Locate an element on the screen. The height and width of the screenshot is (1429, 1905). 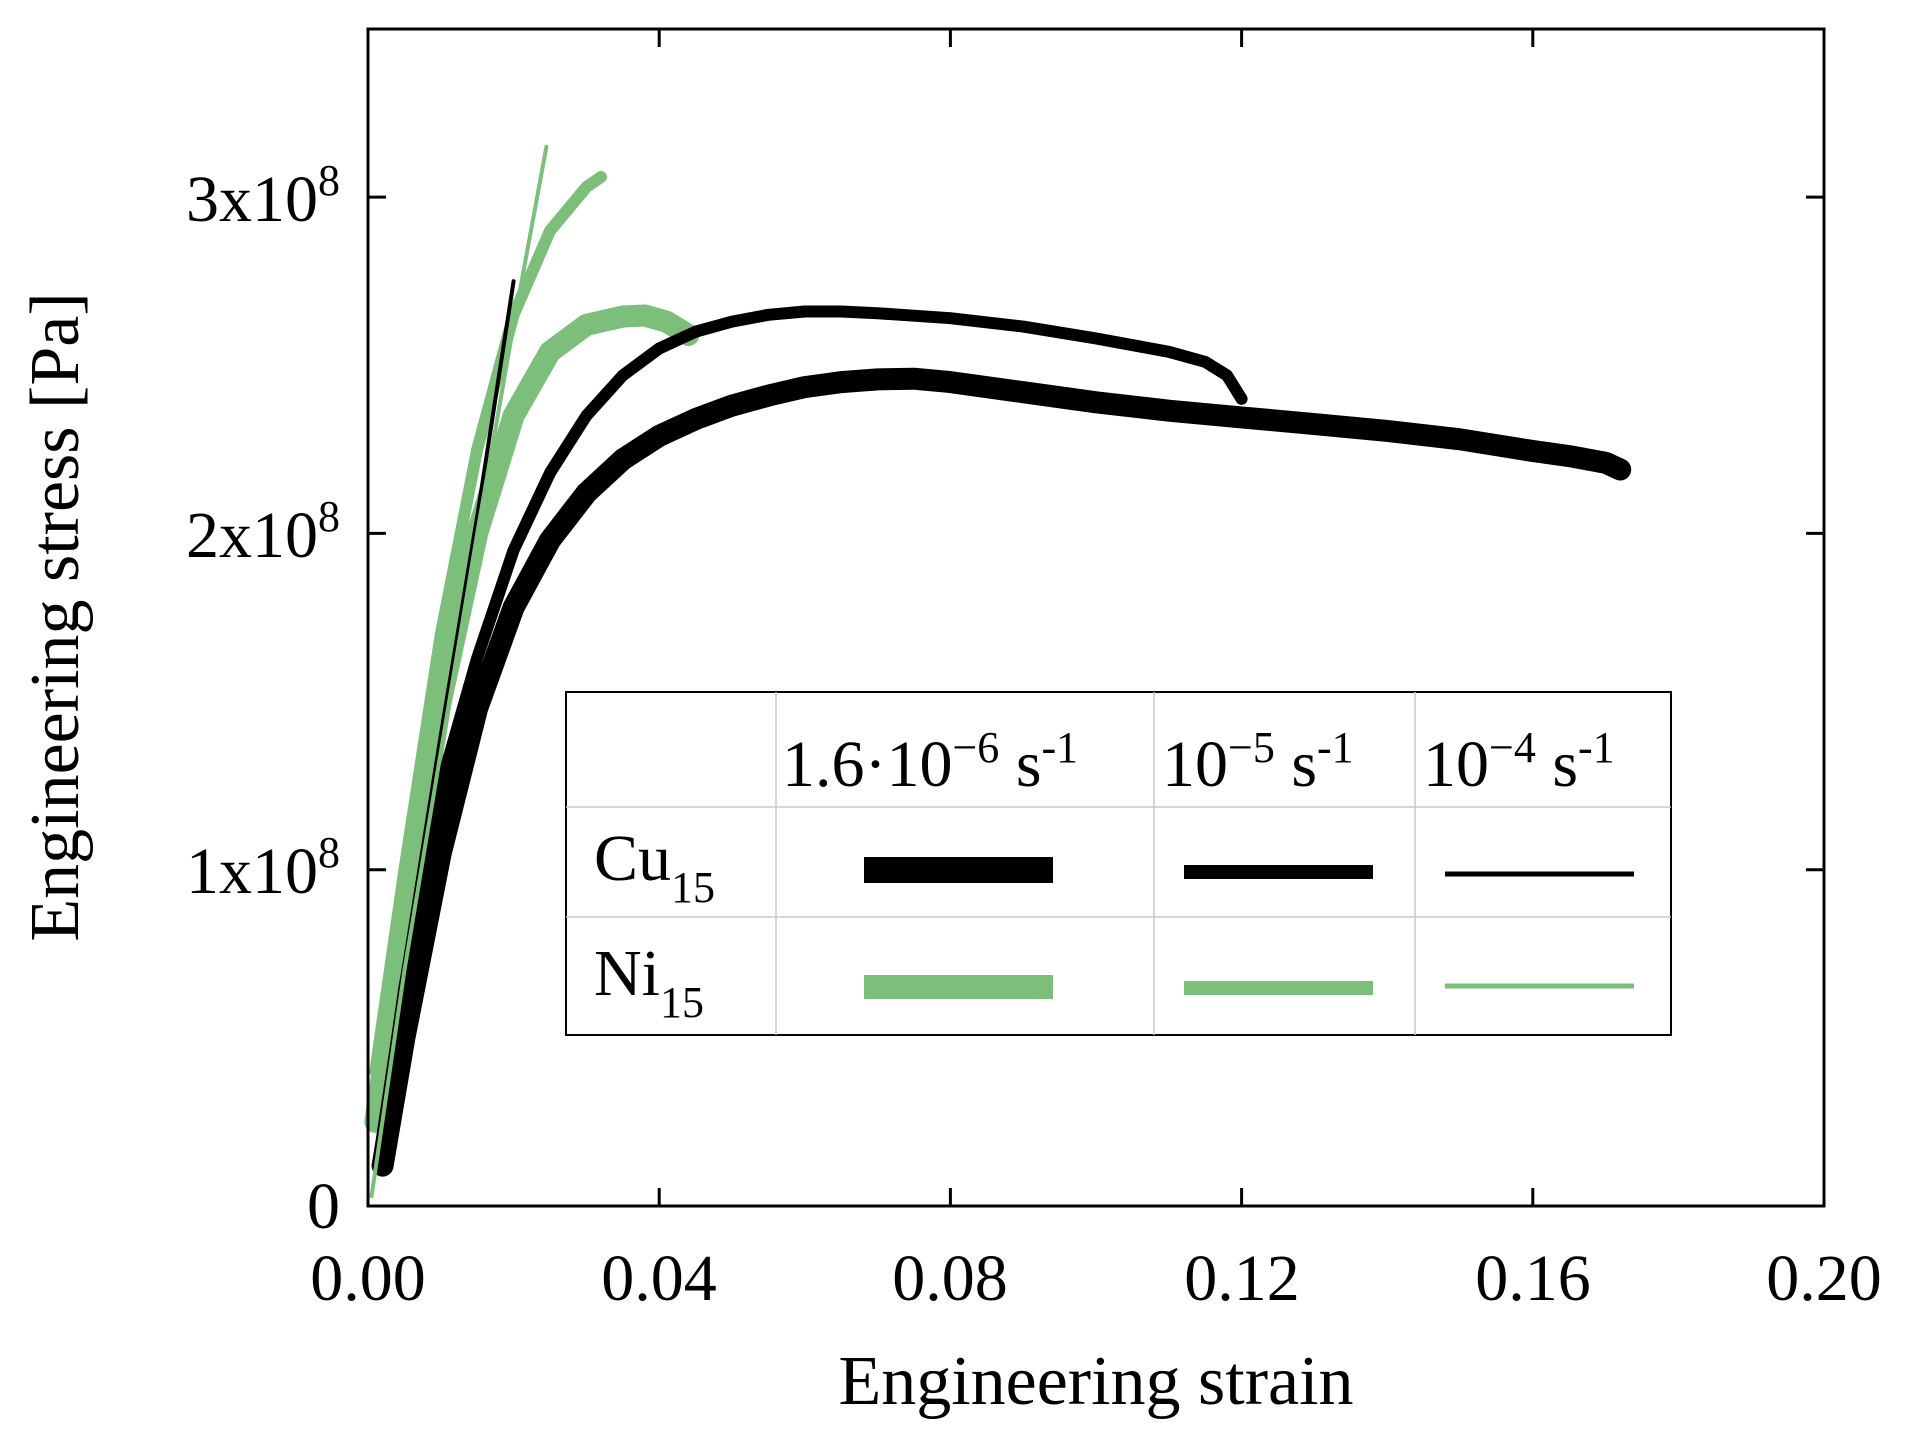
x-tick-label: 0.08 is located at coordinates (950, 1278).